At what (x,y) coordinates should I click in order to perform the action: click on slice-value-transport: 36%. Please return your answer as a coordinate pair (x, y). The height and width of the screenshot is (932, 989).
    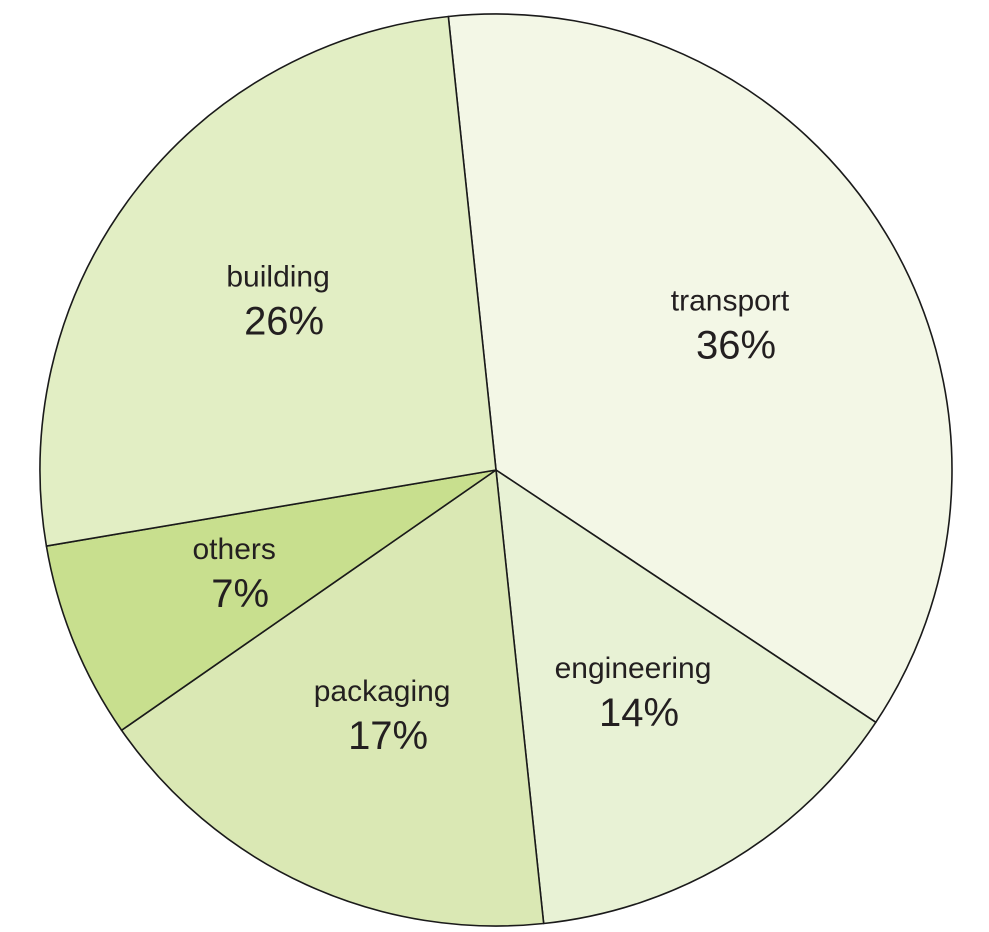
    Looking at the image, I should click on (736, 345).